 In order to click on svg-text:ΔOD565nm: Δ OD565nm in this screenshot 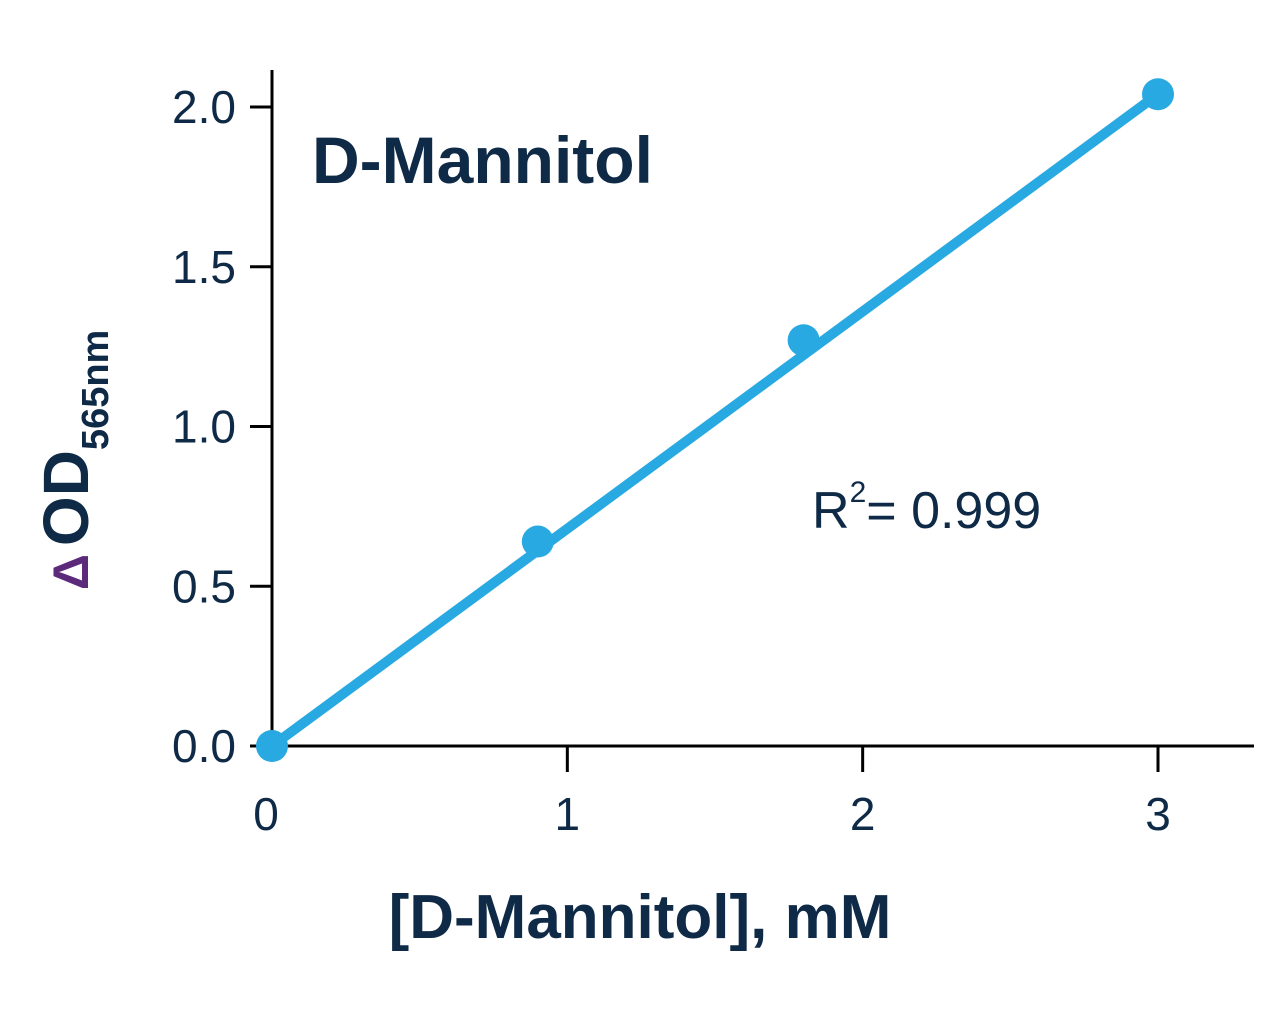, I will do `click(73, 460)`.